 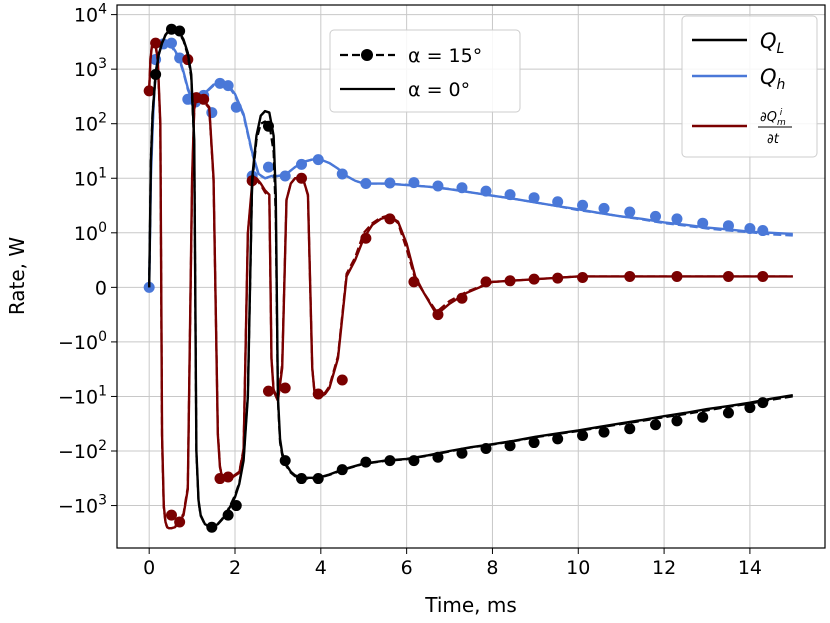 What do you see at coordinates (425, 71) in the screenshot?
I see `style-legend: α = 15° α = 0°` at bounding box center [425, 71].